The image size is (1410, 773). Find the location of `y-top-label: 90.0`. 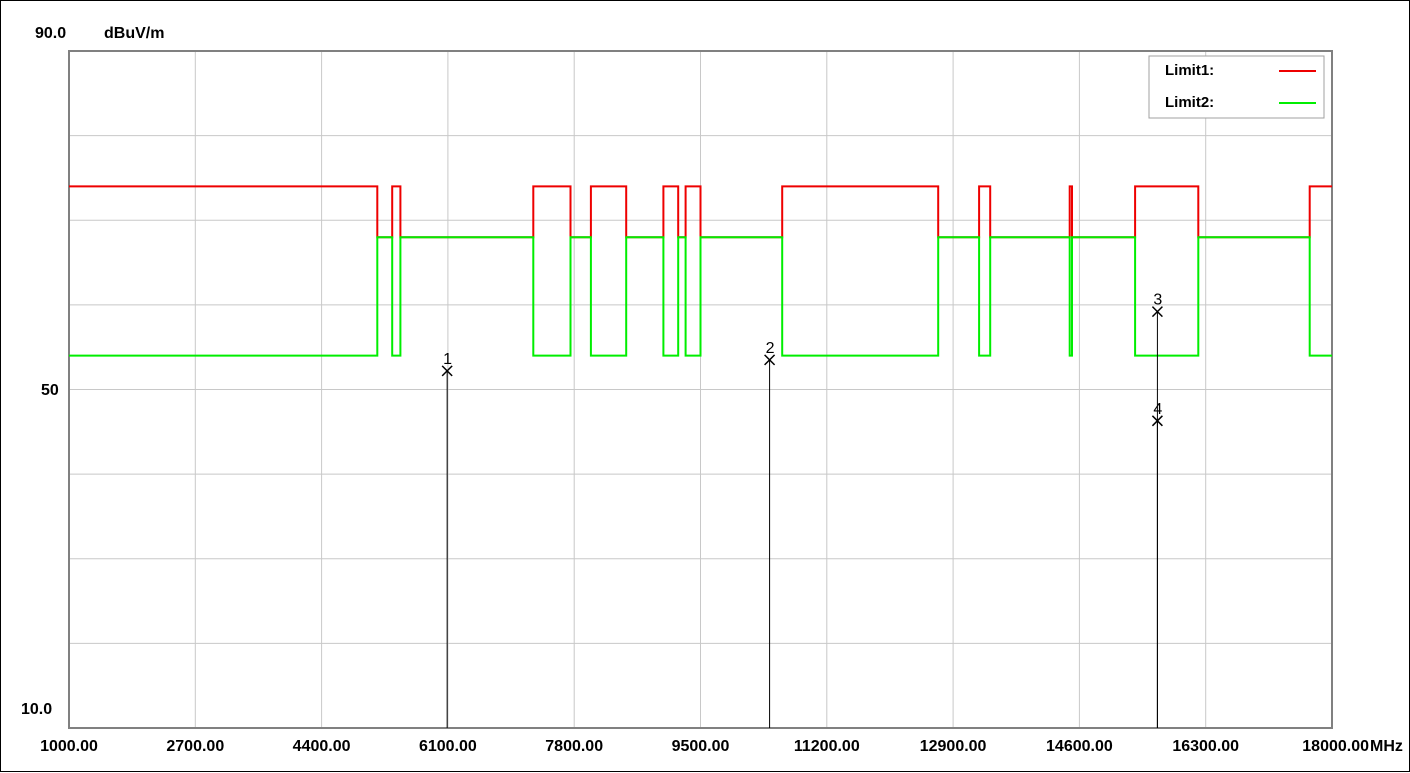

y-top-label: 90.0 is located at coordinates (50, 33).